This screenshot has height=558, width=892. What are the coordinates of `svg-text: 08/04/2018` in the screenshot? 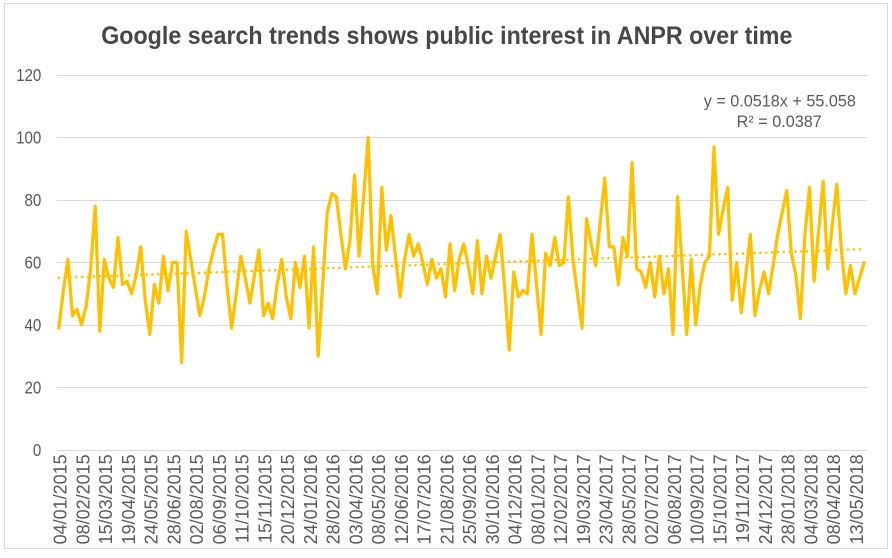 It's located at (834, 499).